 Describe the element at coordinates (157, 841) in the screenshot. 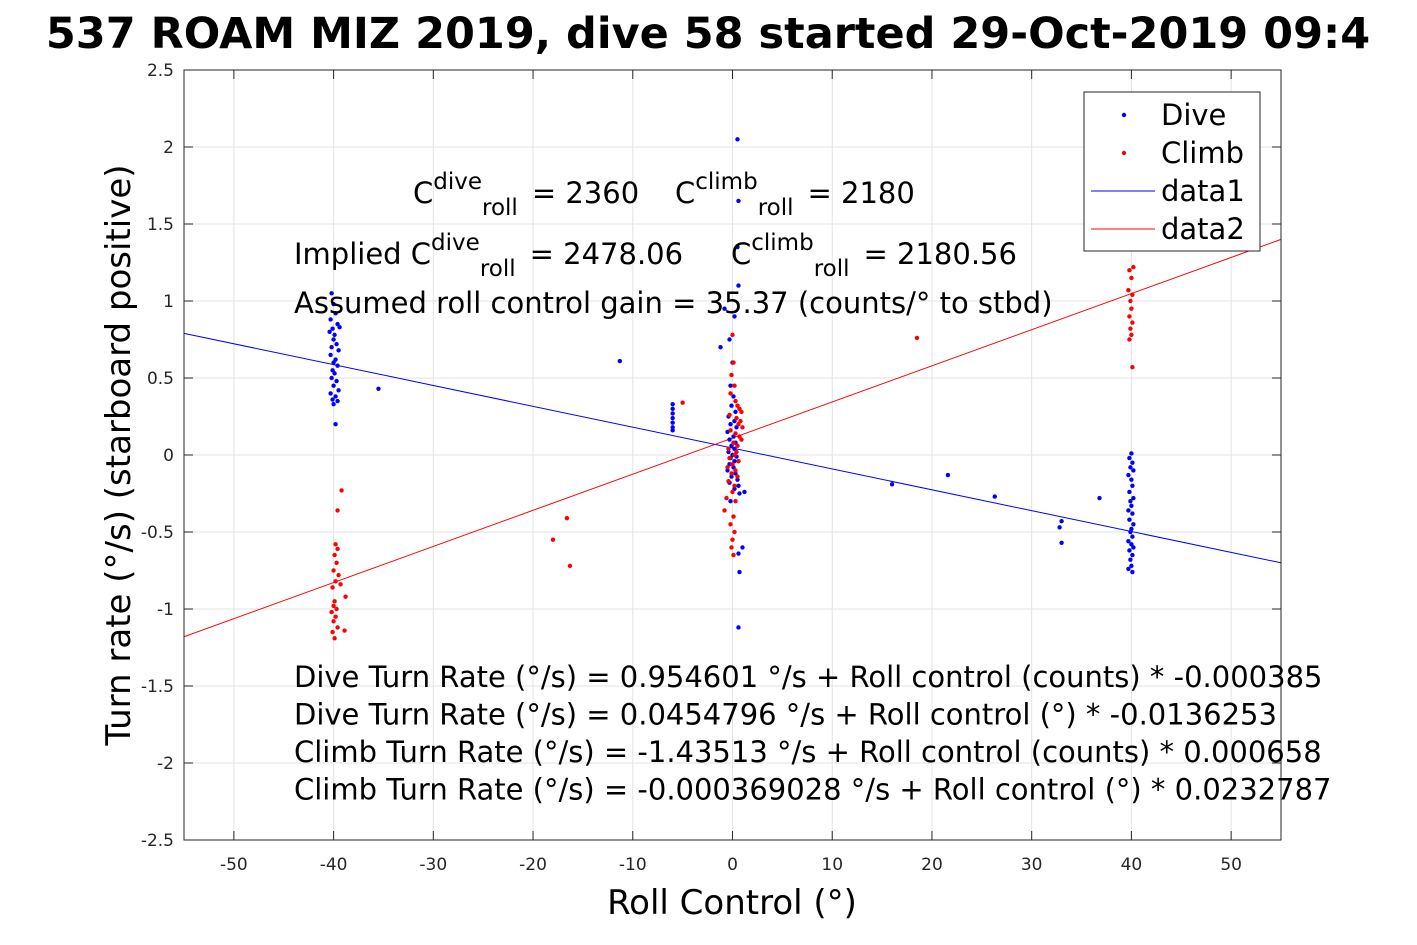

I see `y-tick-label: -2.5` at that location.